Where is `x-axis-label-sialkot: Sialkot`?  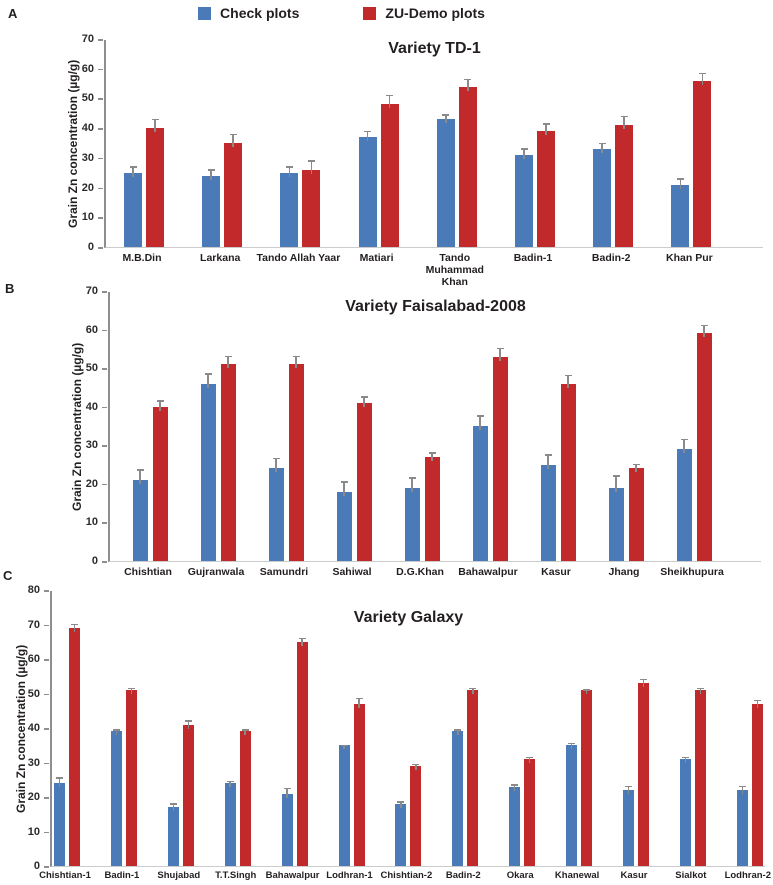 x-axis-label-sialkot: Sialkot is located at coordinates (691, 875).